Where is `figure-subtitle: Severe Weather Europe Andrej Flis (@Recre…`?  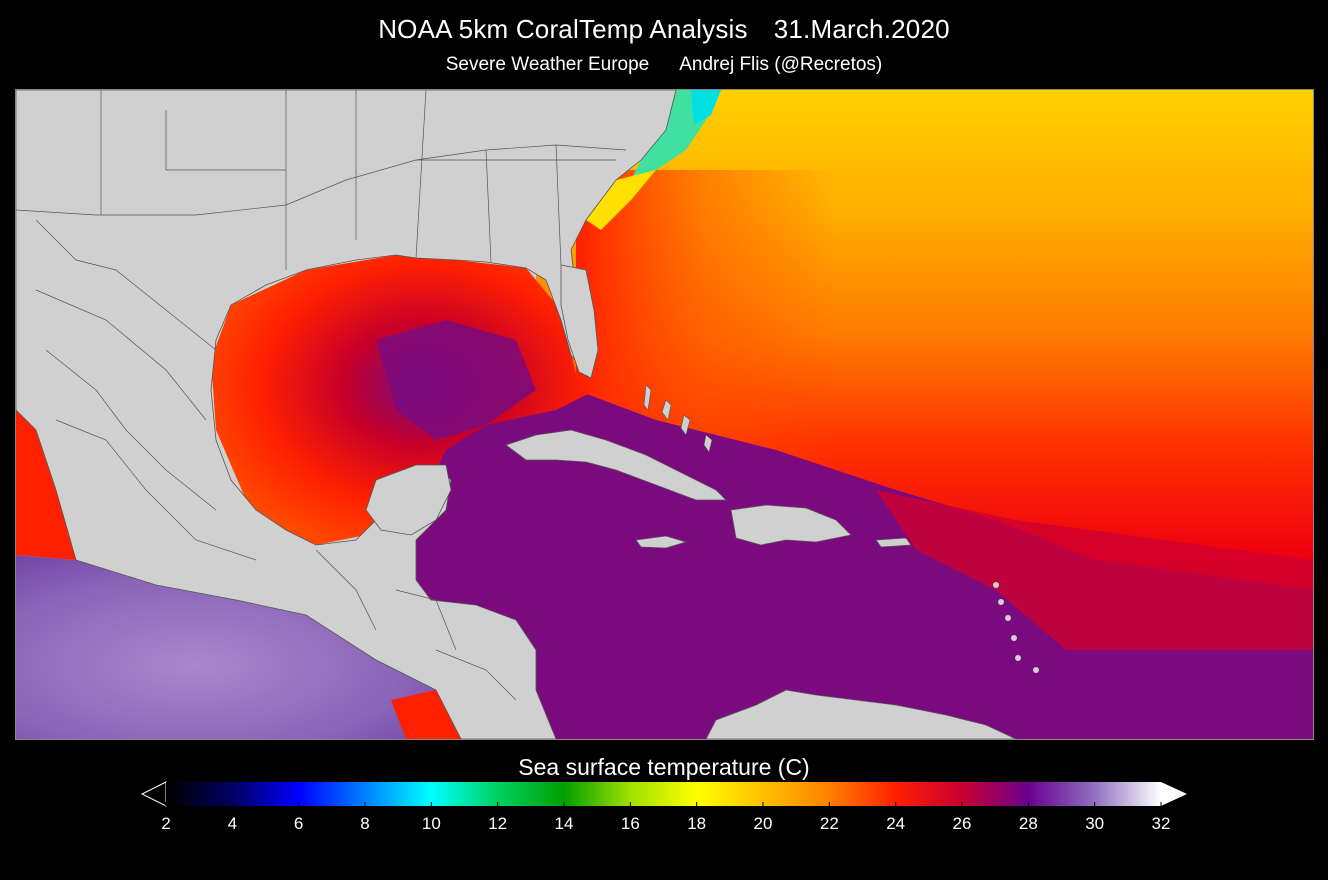 figure-subtitle: Severe Weather Europe Andrej Flis (@Recre… is located at coordinates (664, 65).